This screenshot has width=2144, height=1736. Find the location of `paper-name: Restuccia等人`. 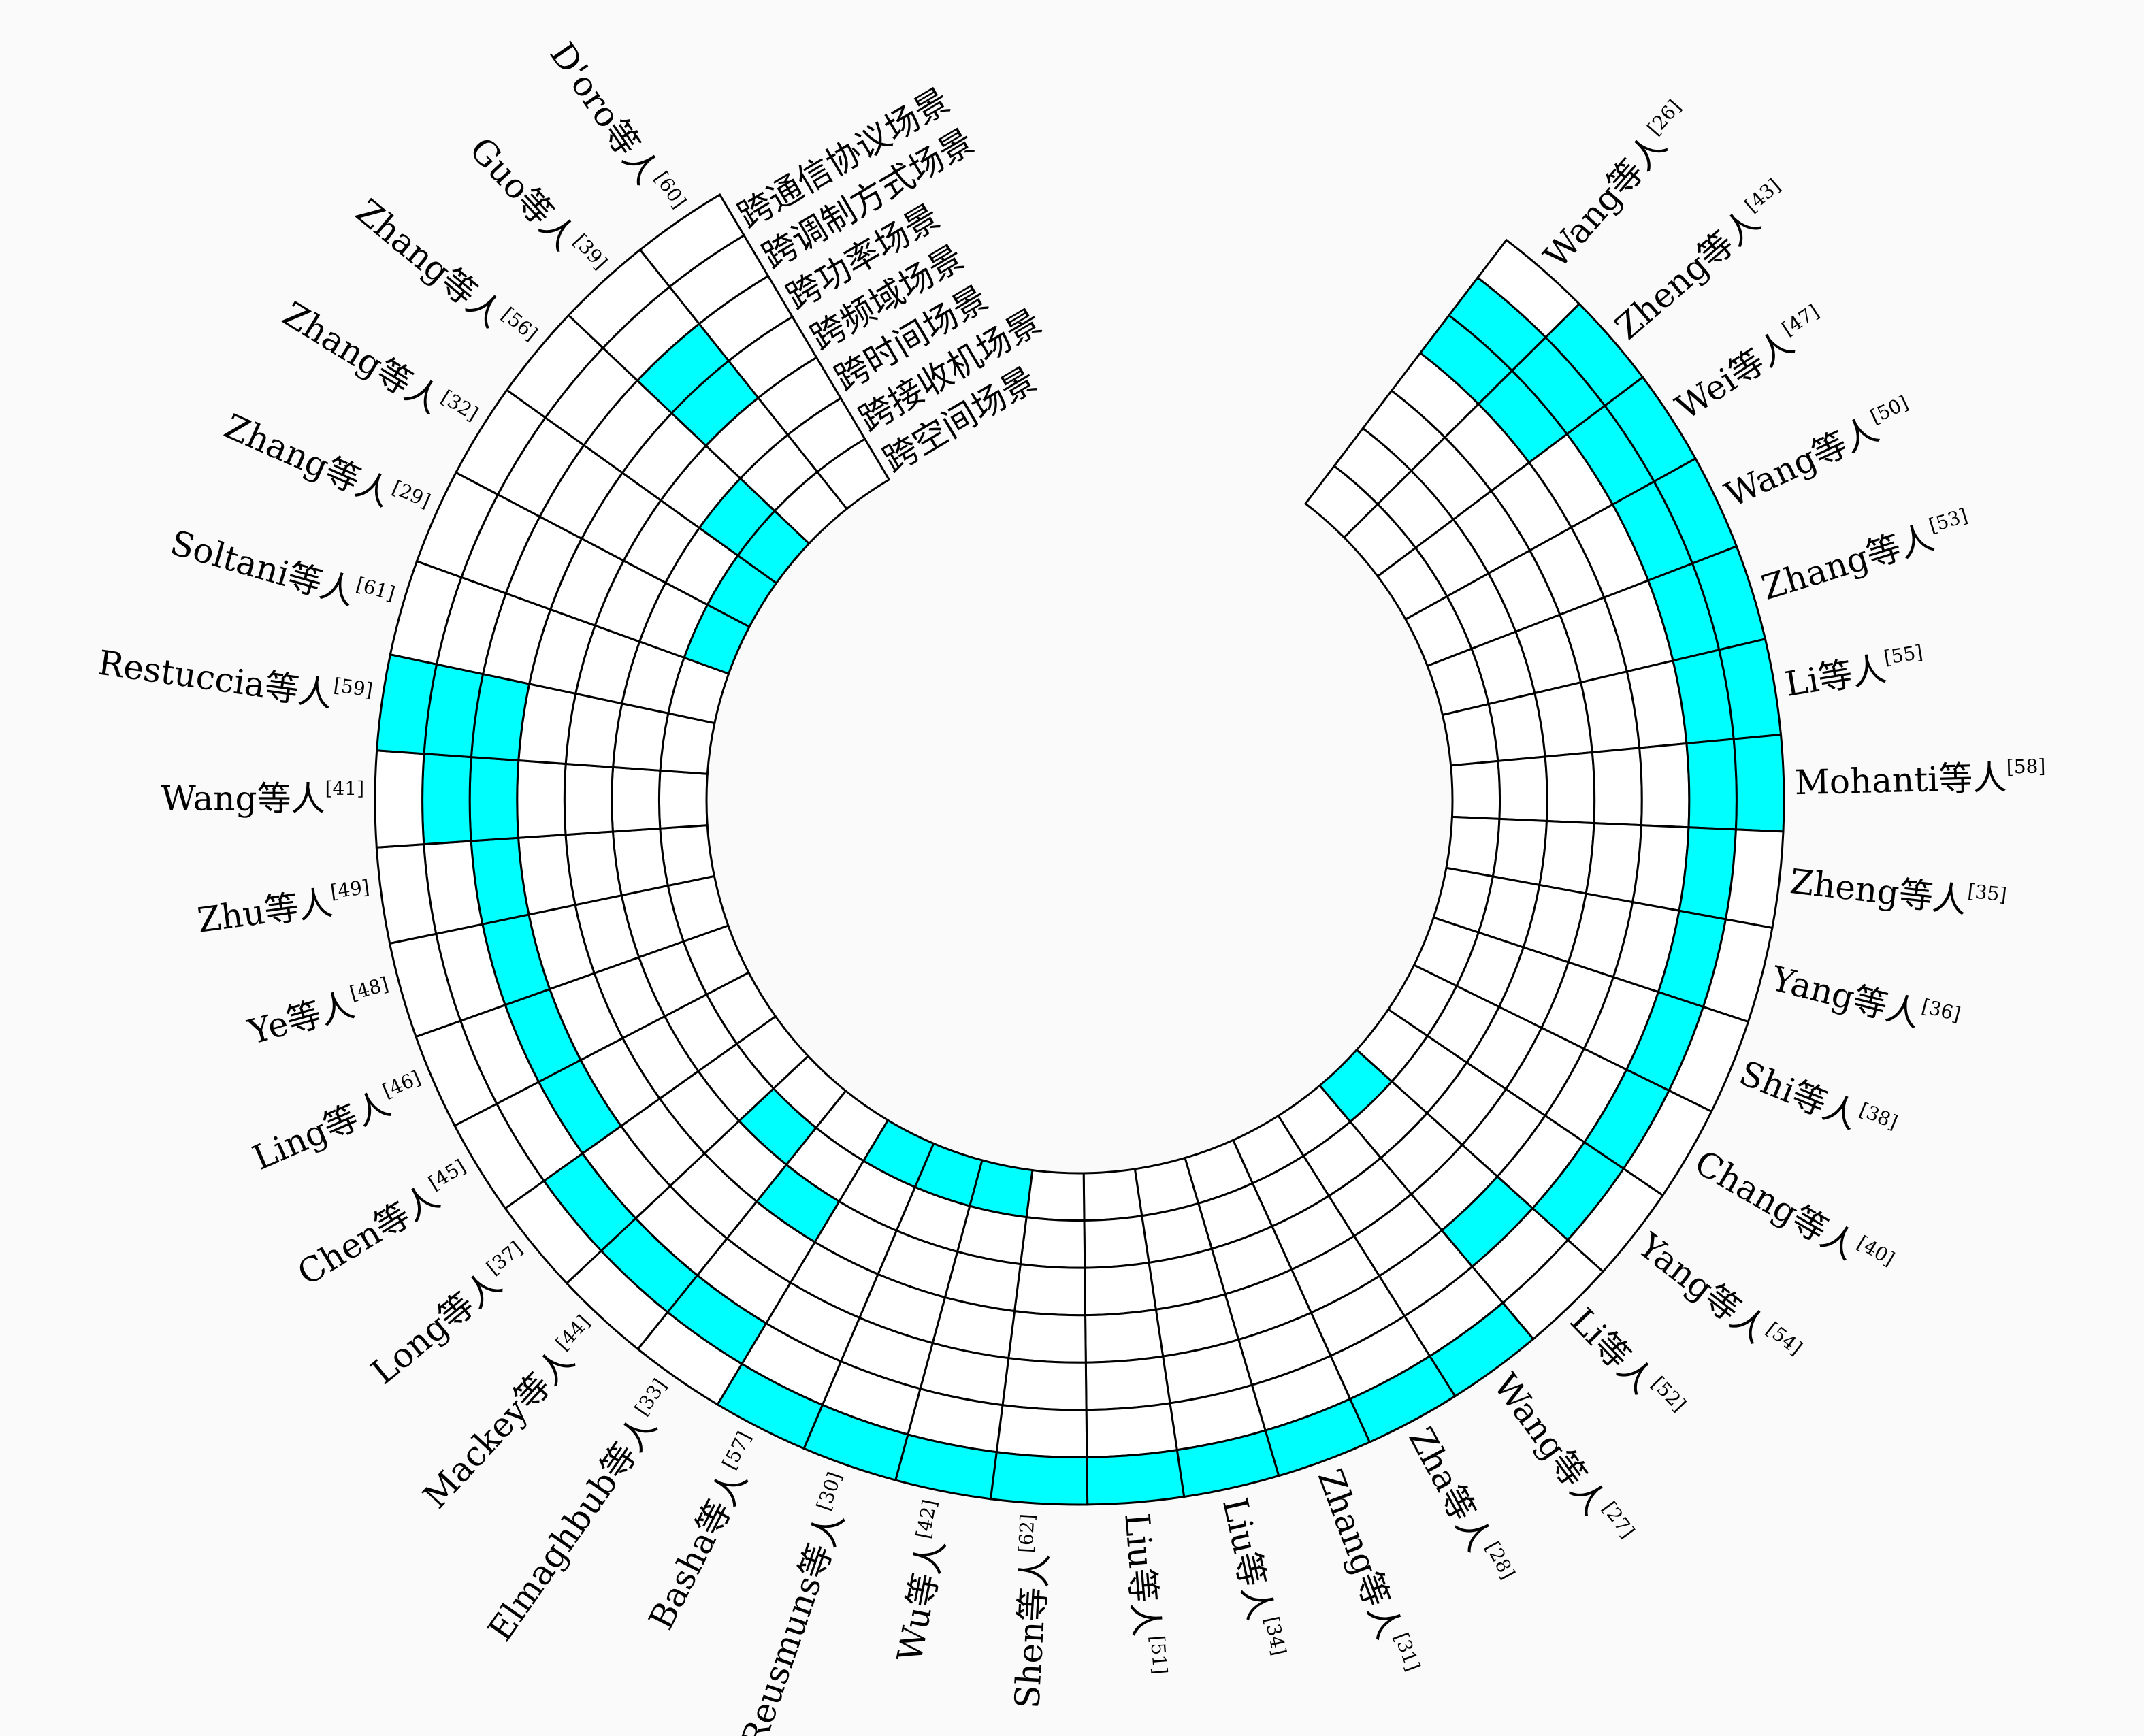

paper-name: Restuccia等人 is located at coordinates (216, 679).